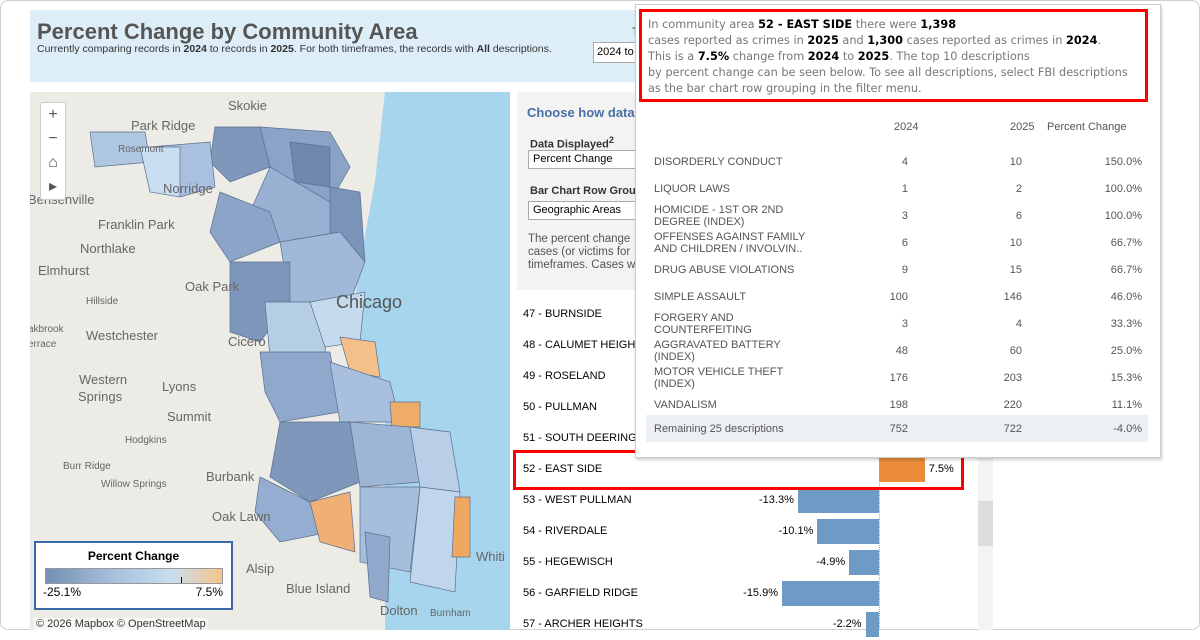  I want to click on bar-row: 56 - GARFIELD RIDGE -15.9%, so click(747, 593).